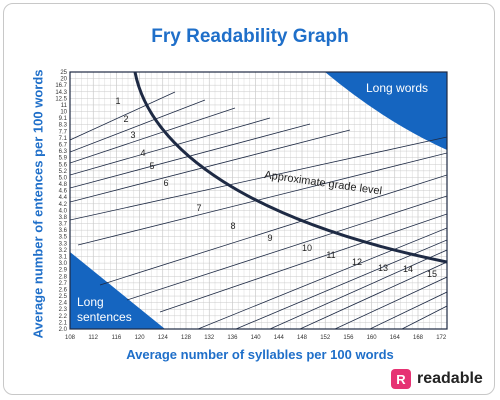 The width and height of the screenshot is (500, 400). What do you see at coordinates (64, 106) in the screenshot?
I see `y-tick-label: 11` at bounding box center [64, 106].